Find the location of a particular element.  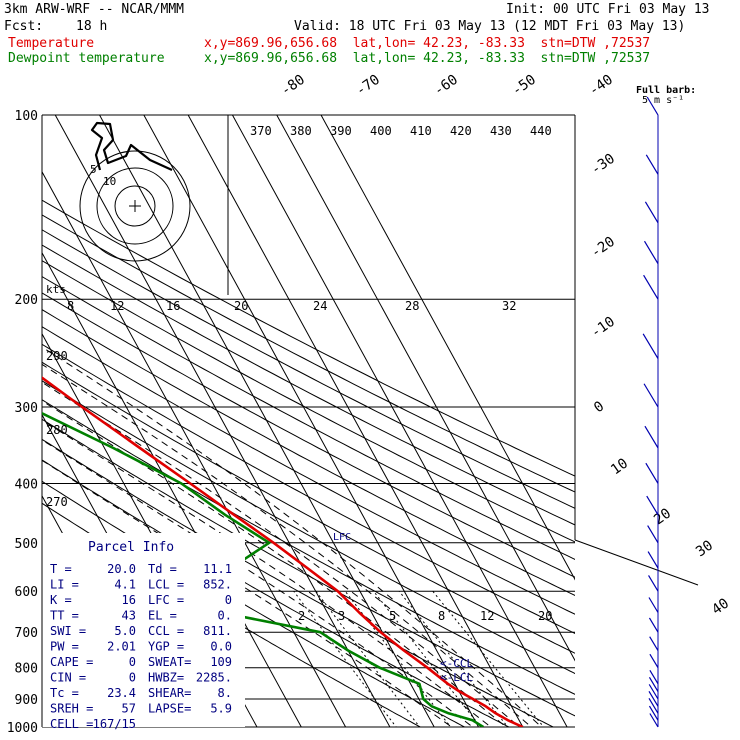

parcel-info-cell: Tc = is located at coordinates (64, 693).